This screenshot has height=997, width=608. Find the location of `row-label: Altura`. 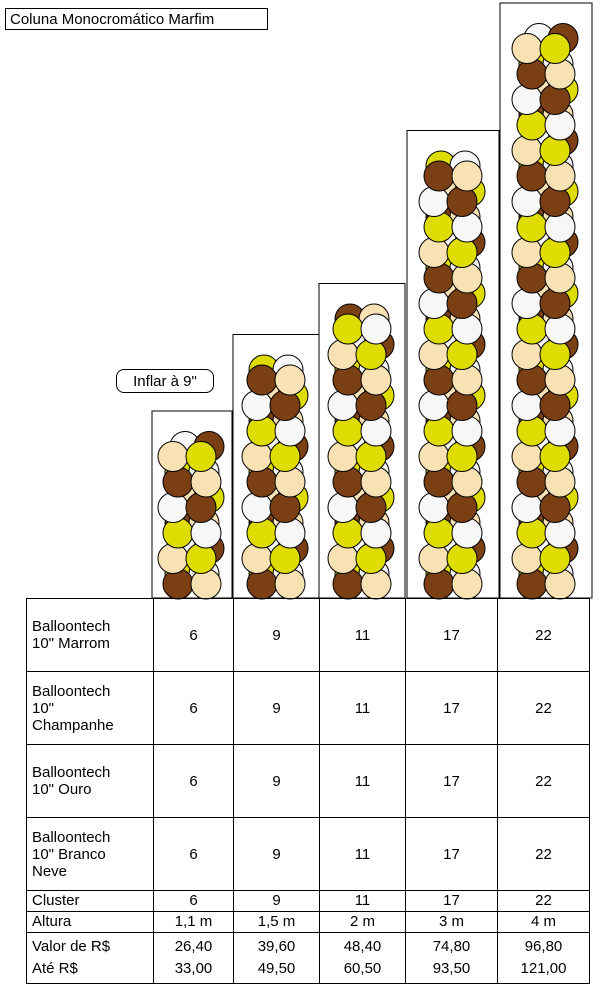

row-label: Altura is located at coordinates (90, 922).